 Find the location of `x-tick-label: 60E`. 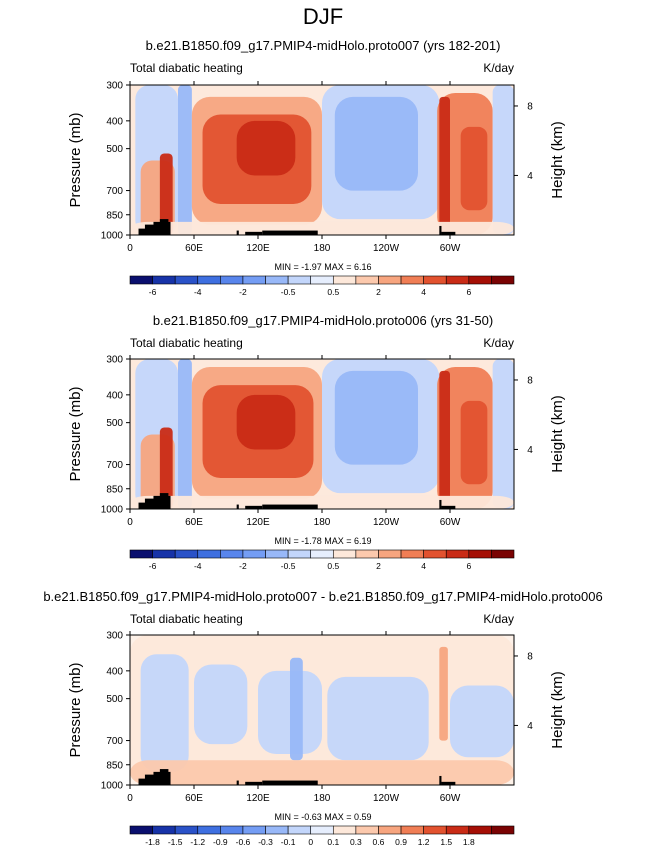

x-tick-label: 60E is located at coordinates (194, 798).